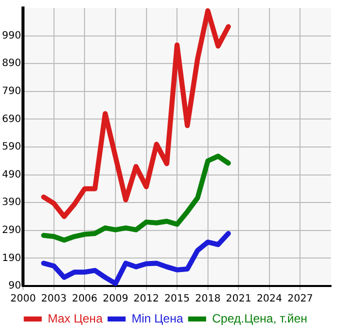  What do you see at coordinates (12, 230) in the screenshot?
I see `y-tick-label: 290` at bounding box center [12, 230].